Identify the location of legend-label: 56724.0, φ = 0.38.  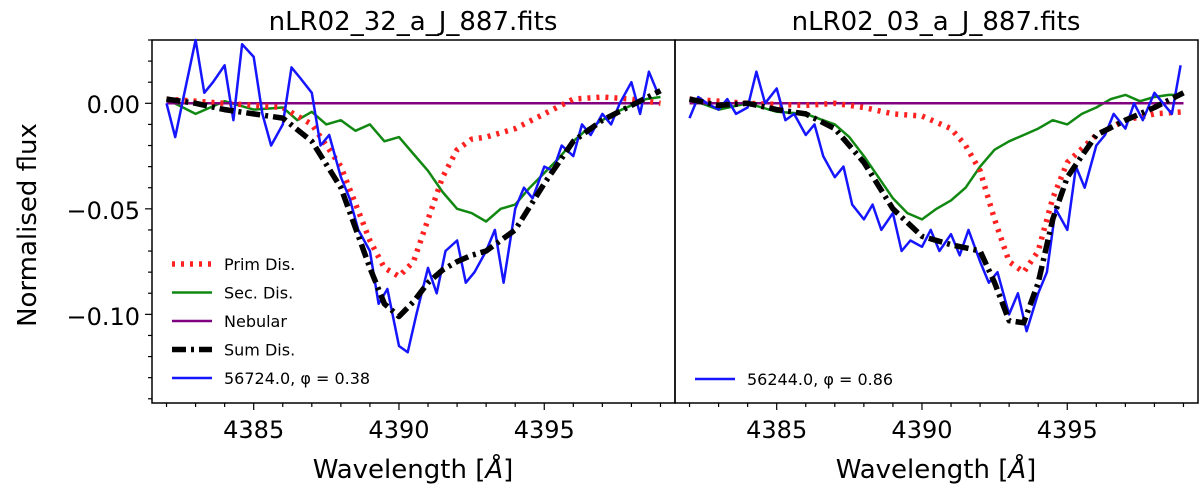
(297, 378).